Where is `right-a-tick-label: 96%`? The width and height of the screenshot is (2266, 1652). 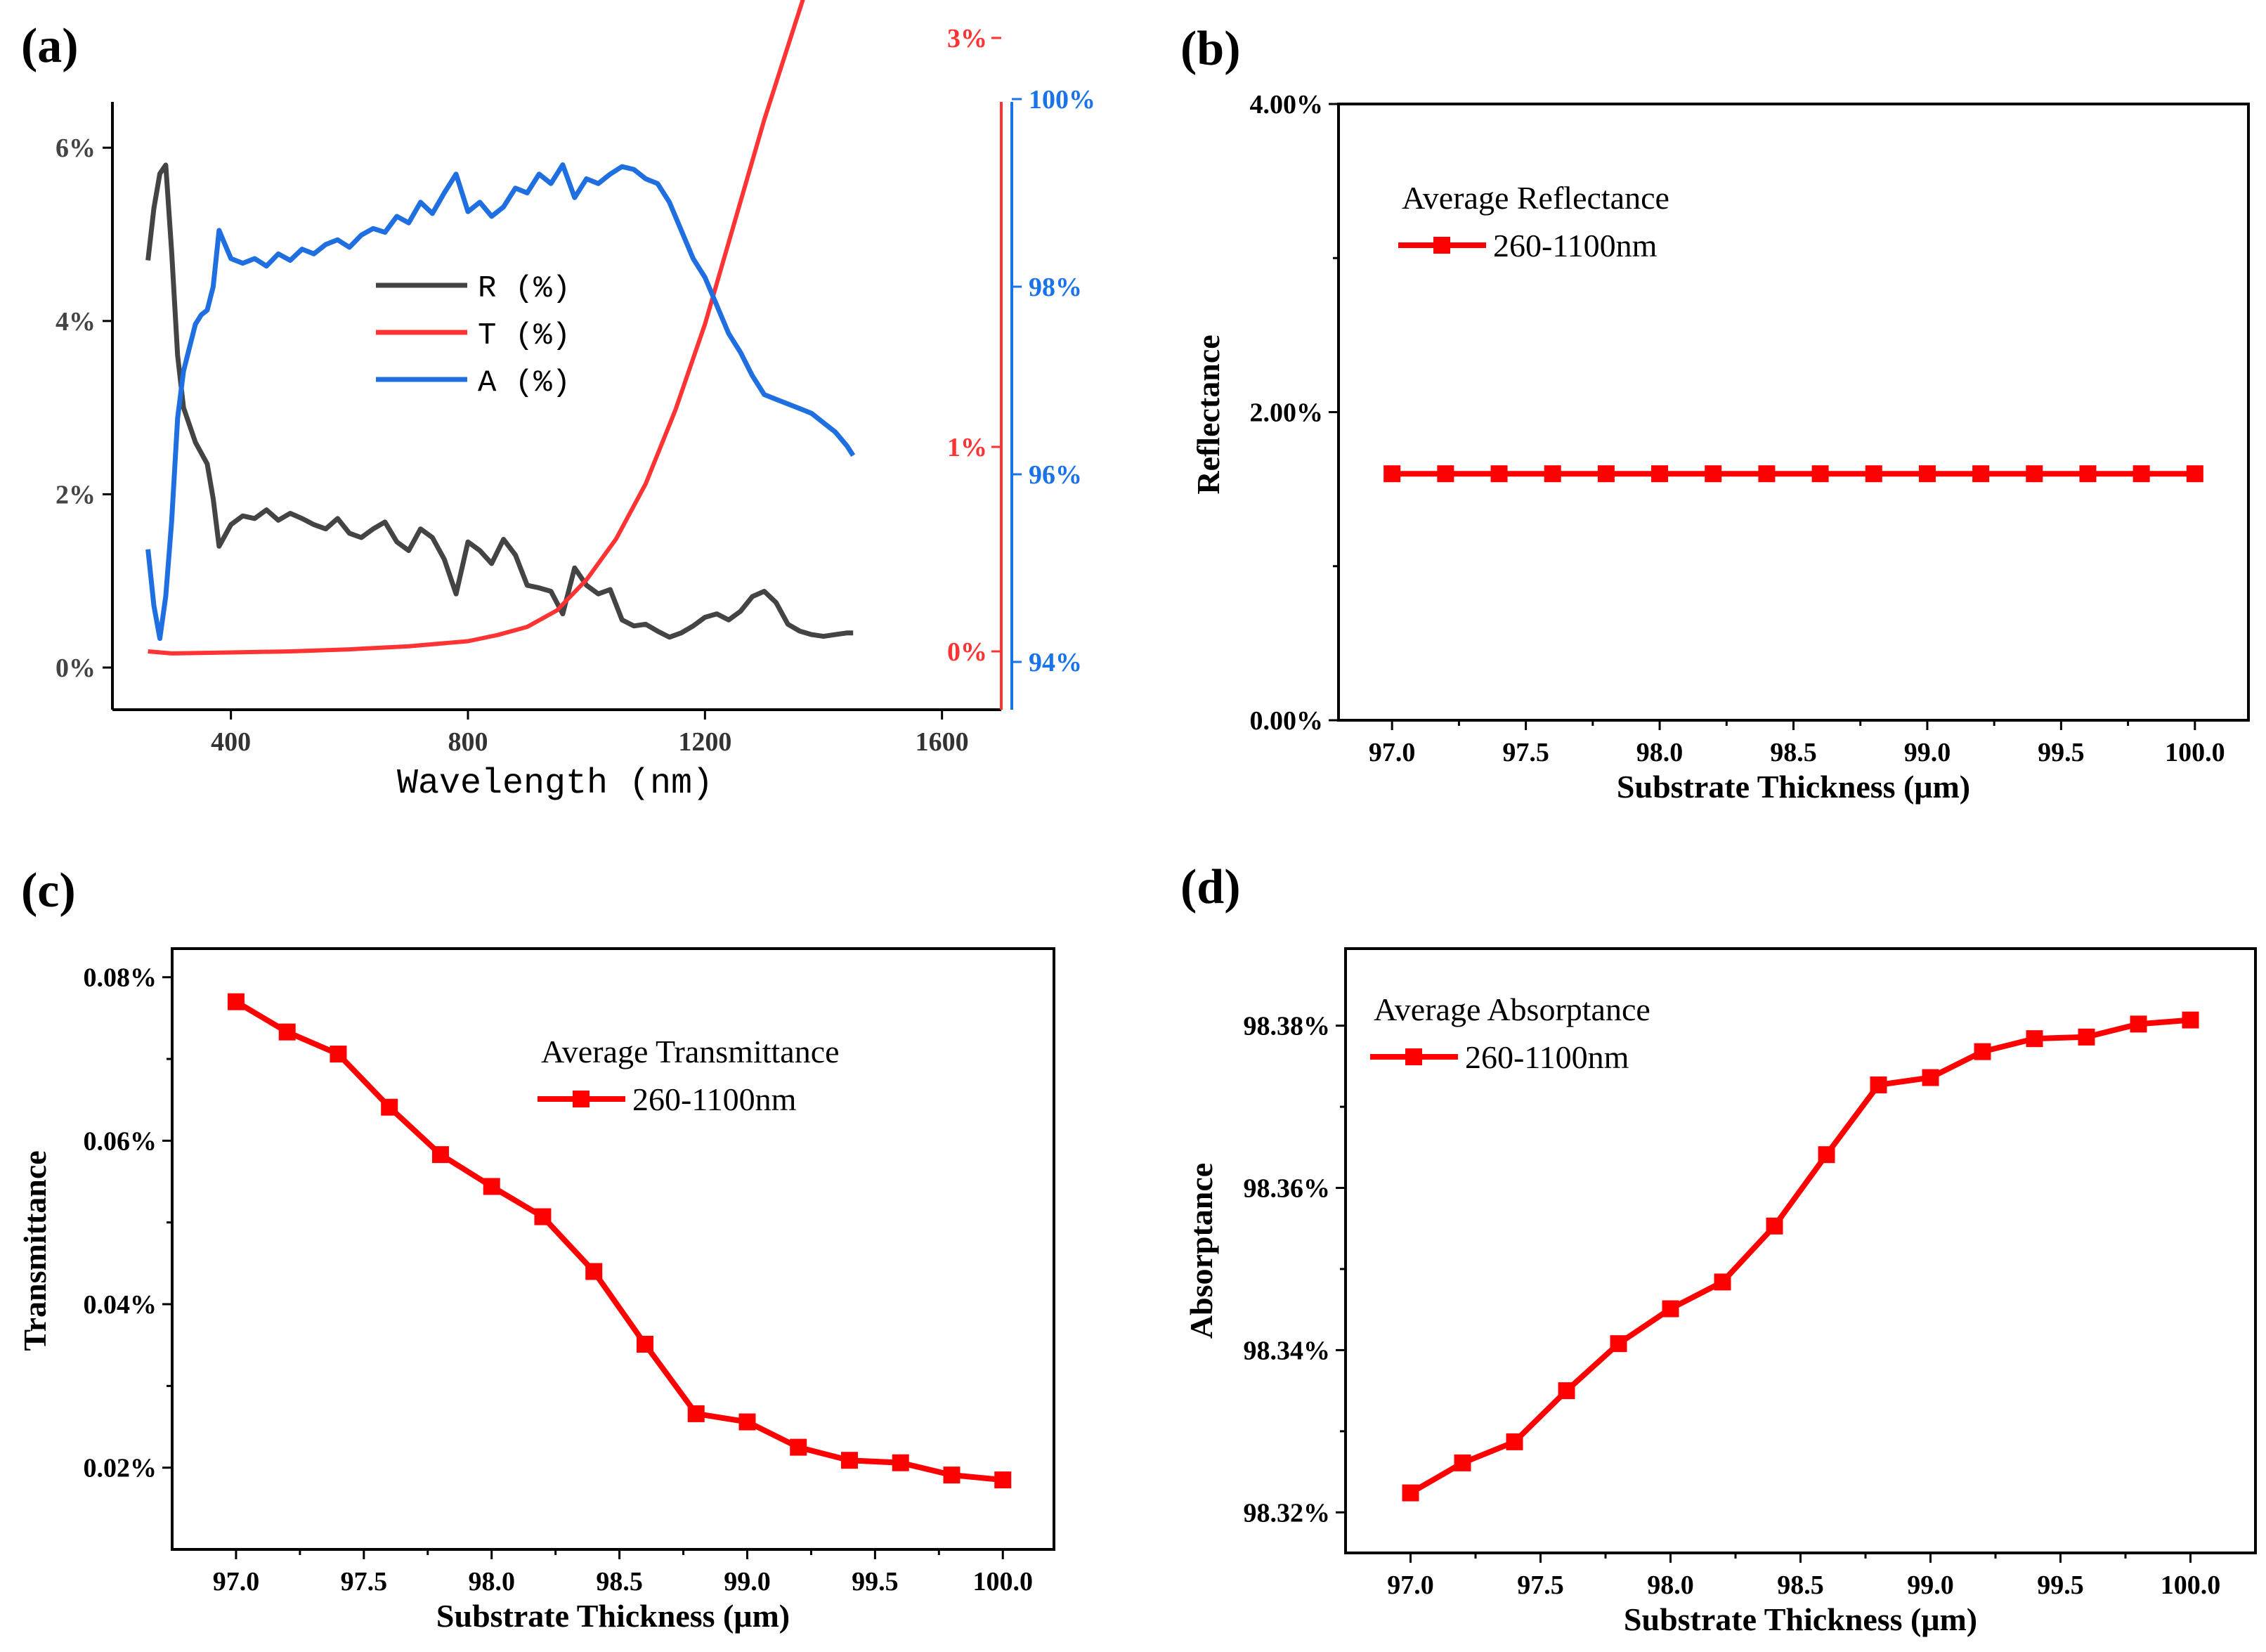 right-a-tick-label: 96% is located at coordinates (1055, 475).